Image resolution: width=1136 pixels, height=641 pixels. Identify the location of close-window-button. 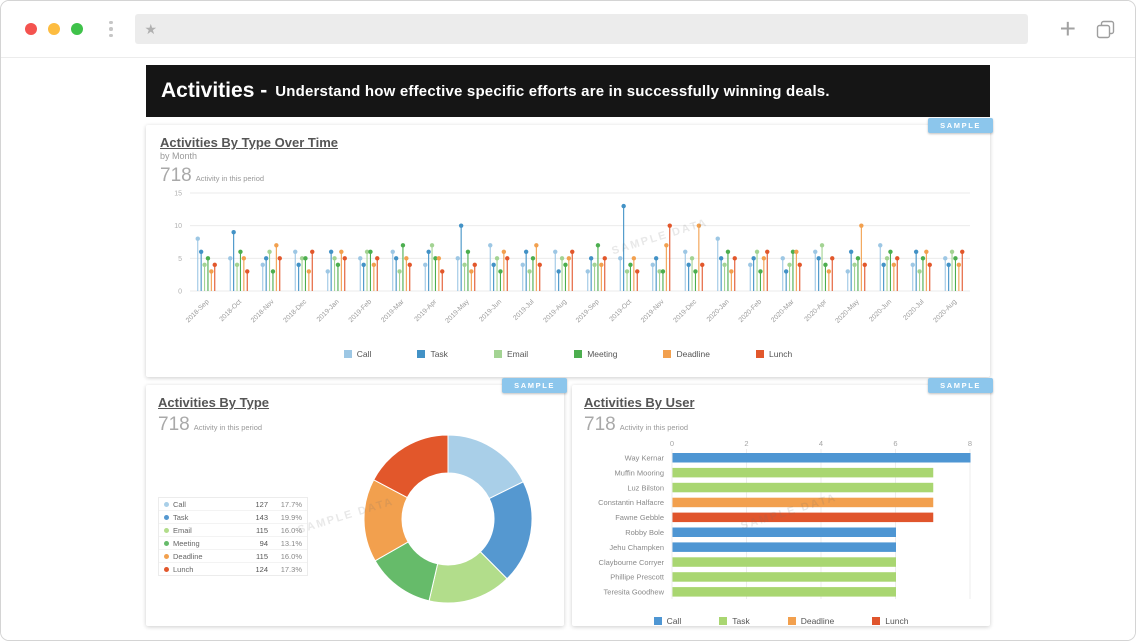
(31, 29).